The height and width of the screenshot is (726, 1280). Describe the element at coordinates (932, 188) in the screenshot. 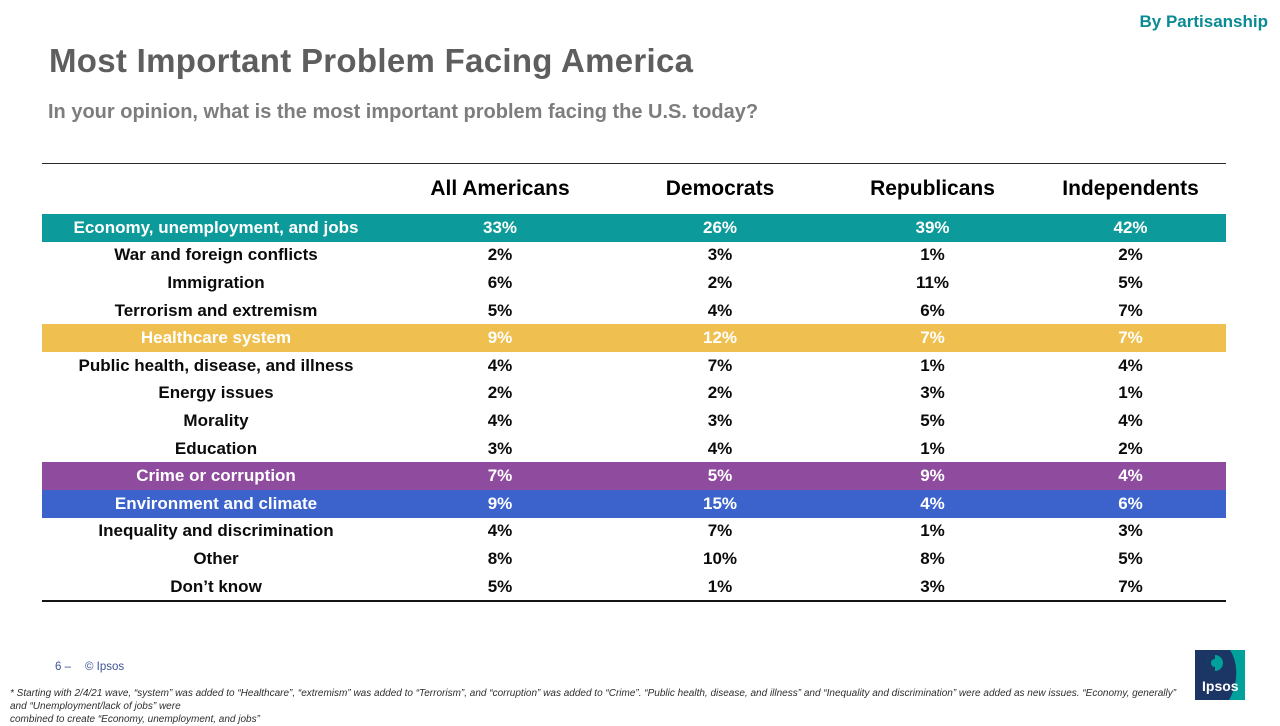

I see `column-header-republicans: Republicans` at that location.